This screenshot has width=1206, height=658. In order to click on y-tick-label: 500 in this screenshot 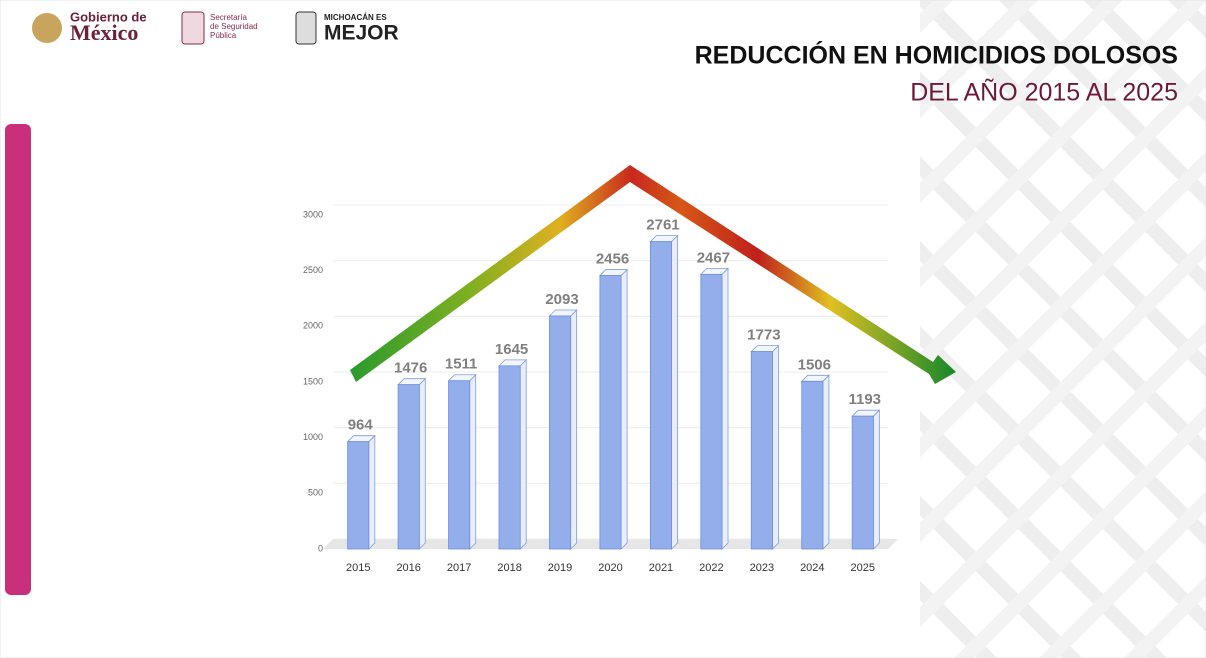, I will do `click(315, 493)`.